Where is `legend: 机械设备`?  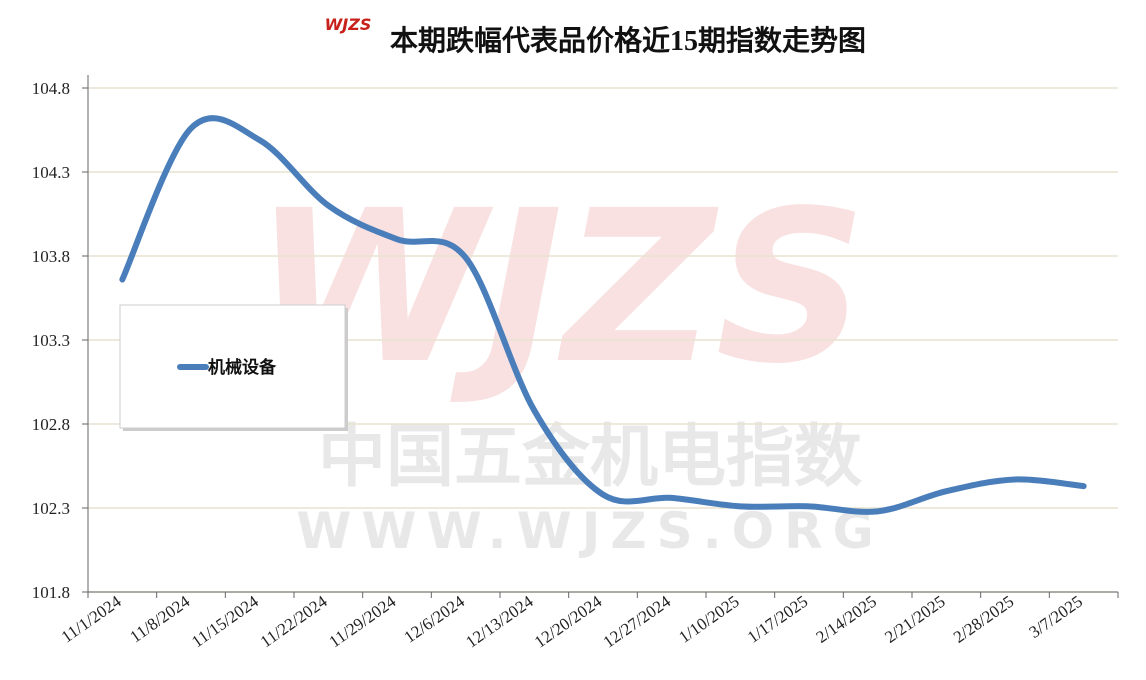
legend: 机械设备 is located at coordinates (233, 367).